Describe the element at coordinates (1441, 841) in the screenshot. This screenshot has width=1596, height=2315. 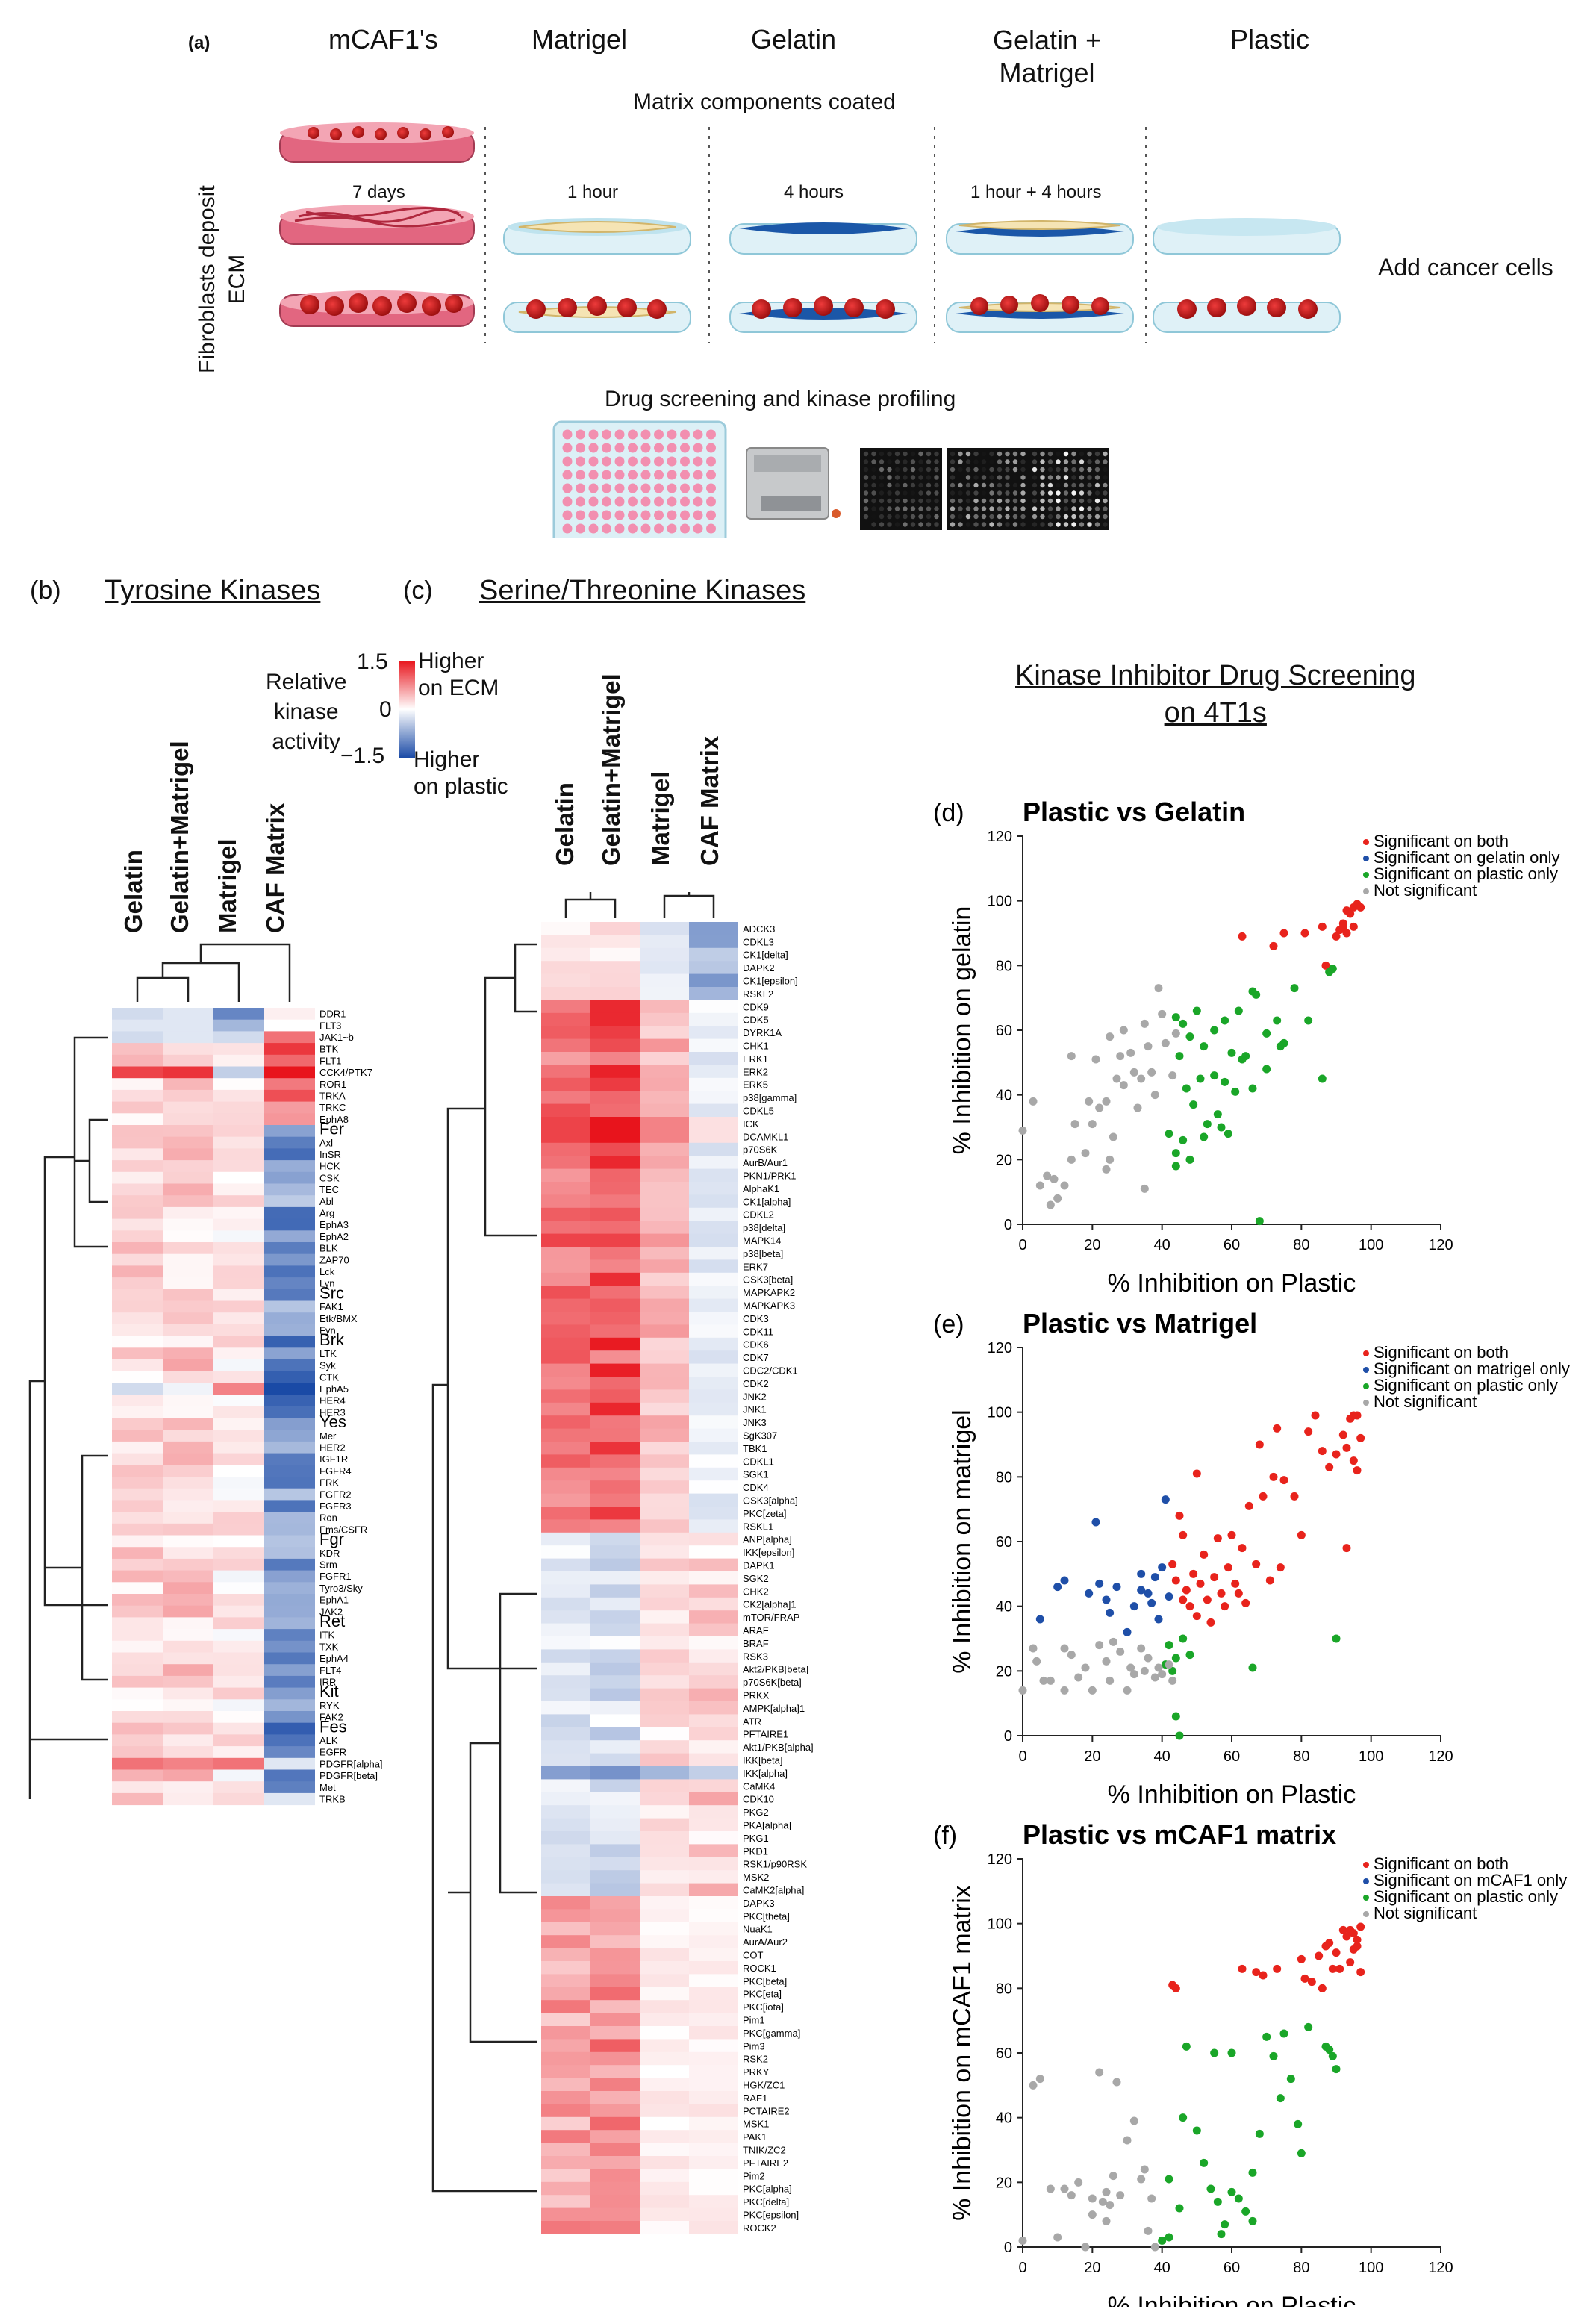
I see `legend-entry: Significant on both` at that location.